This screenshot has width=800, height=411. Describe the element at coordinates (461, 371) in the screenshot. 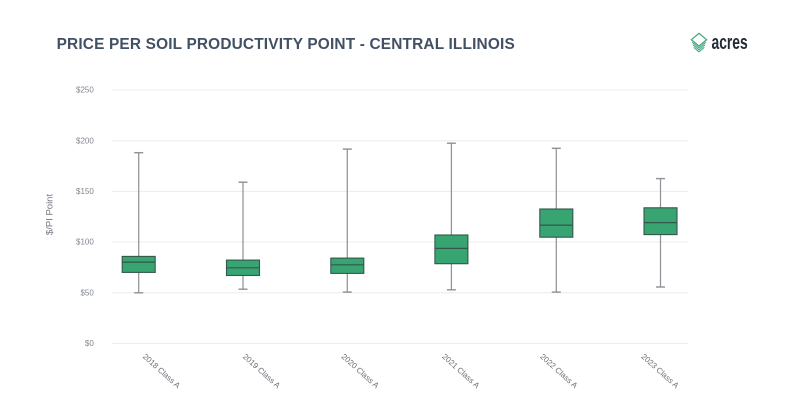

I see `svg-text: 2021 Class A` at that location.